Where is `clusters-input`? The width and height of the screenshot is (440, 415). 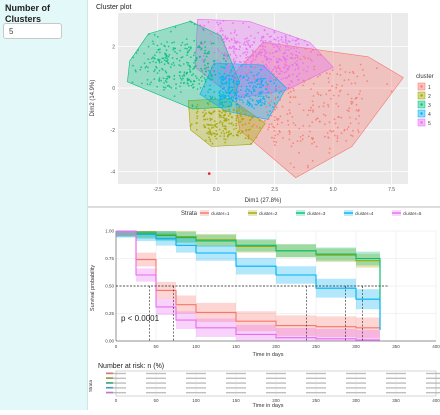 clusters-input is located at coordinates (32, 31).